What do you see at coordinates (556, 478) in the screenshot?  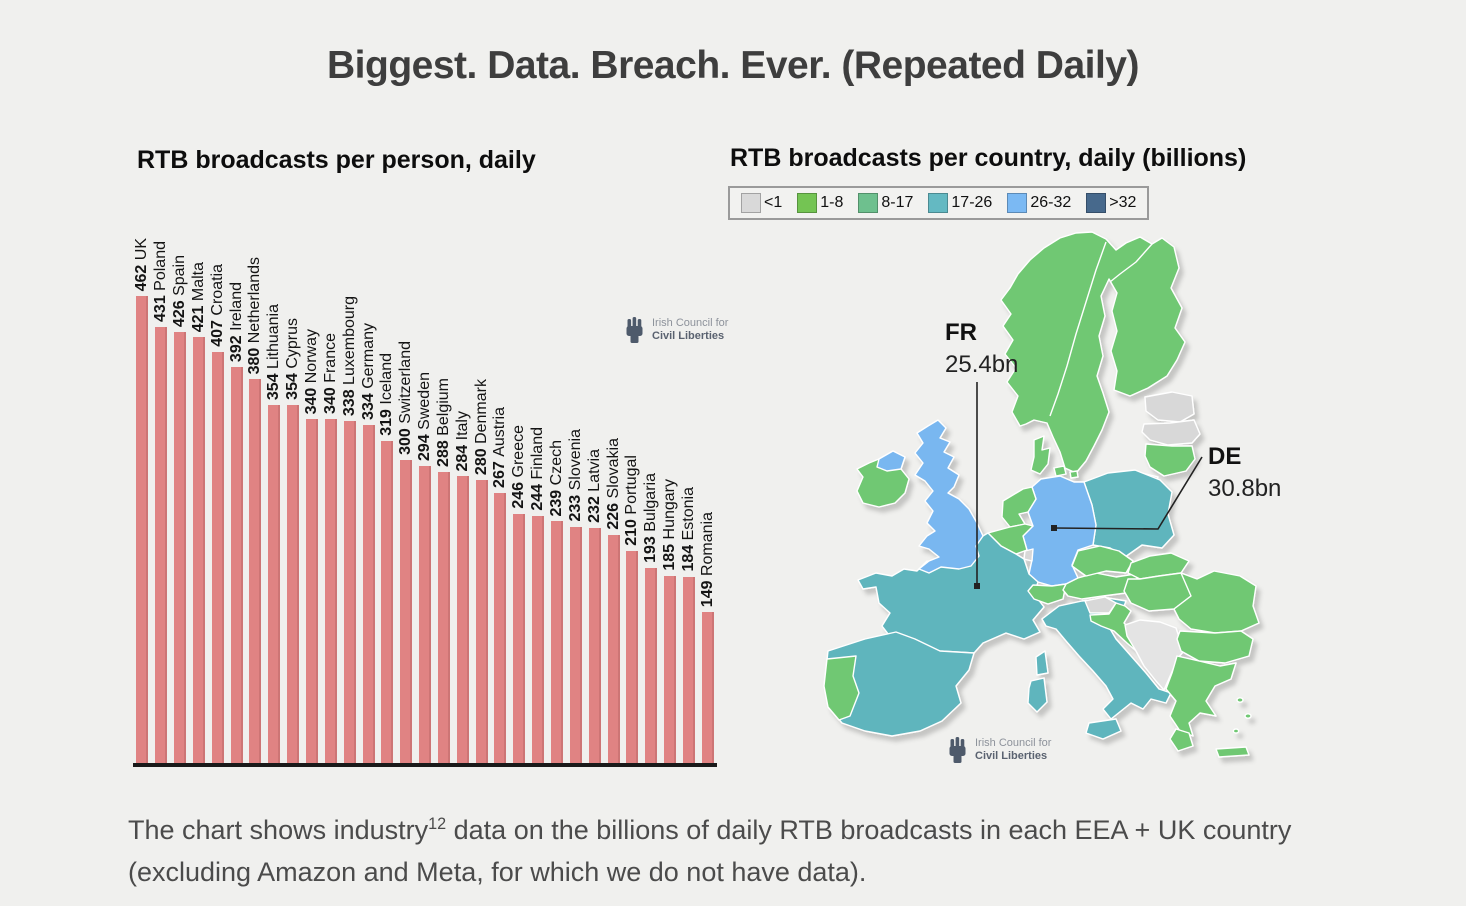 I see `bar-label: 239 Czech` at bounding box center [556, 478].